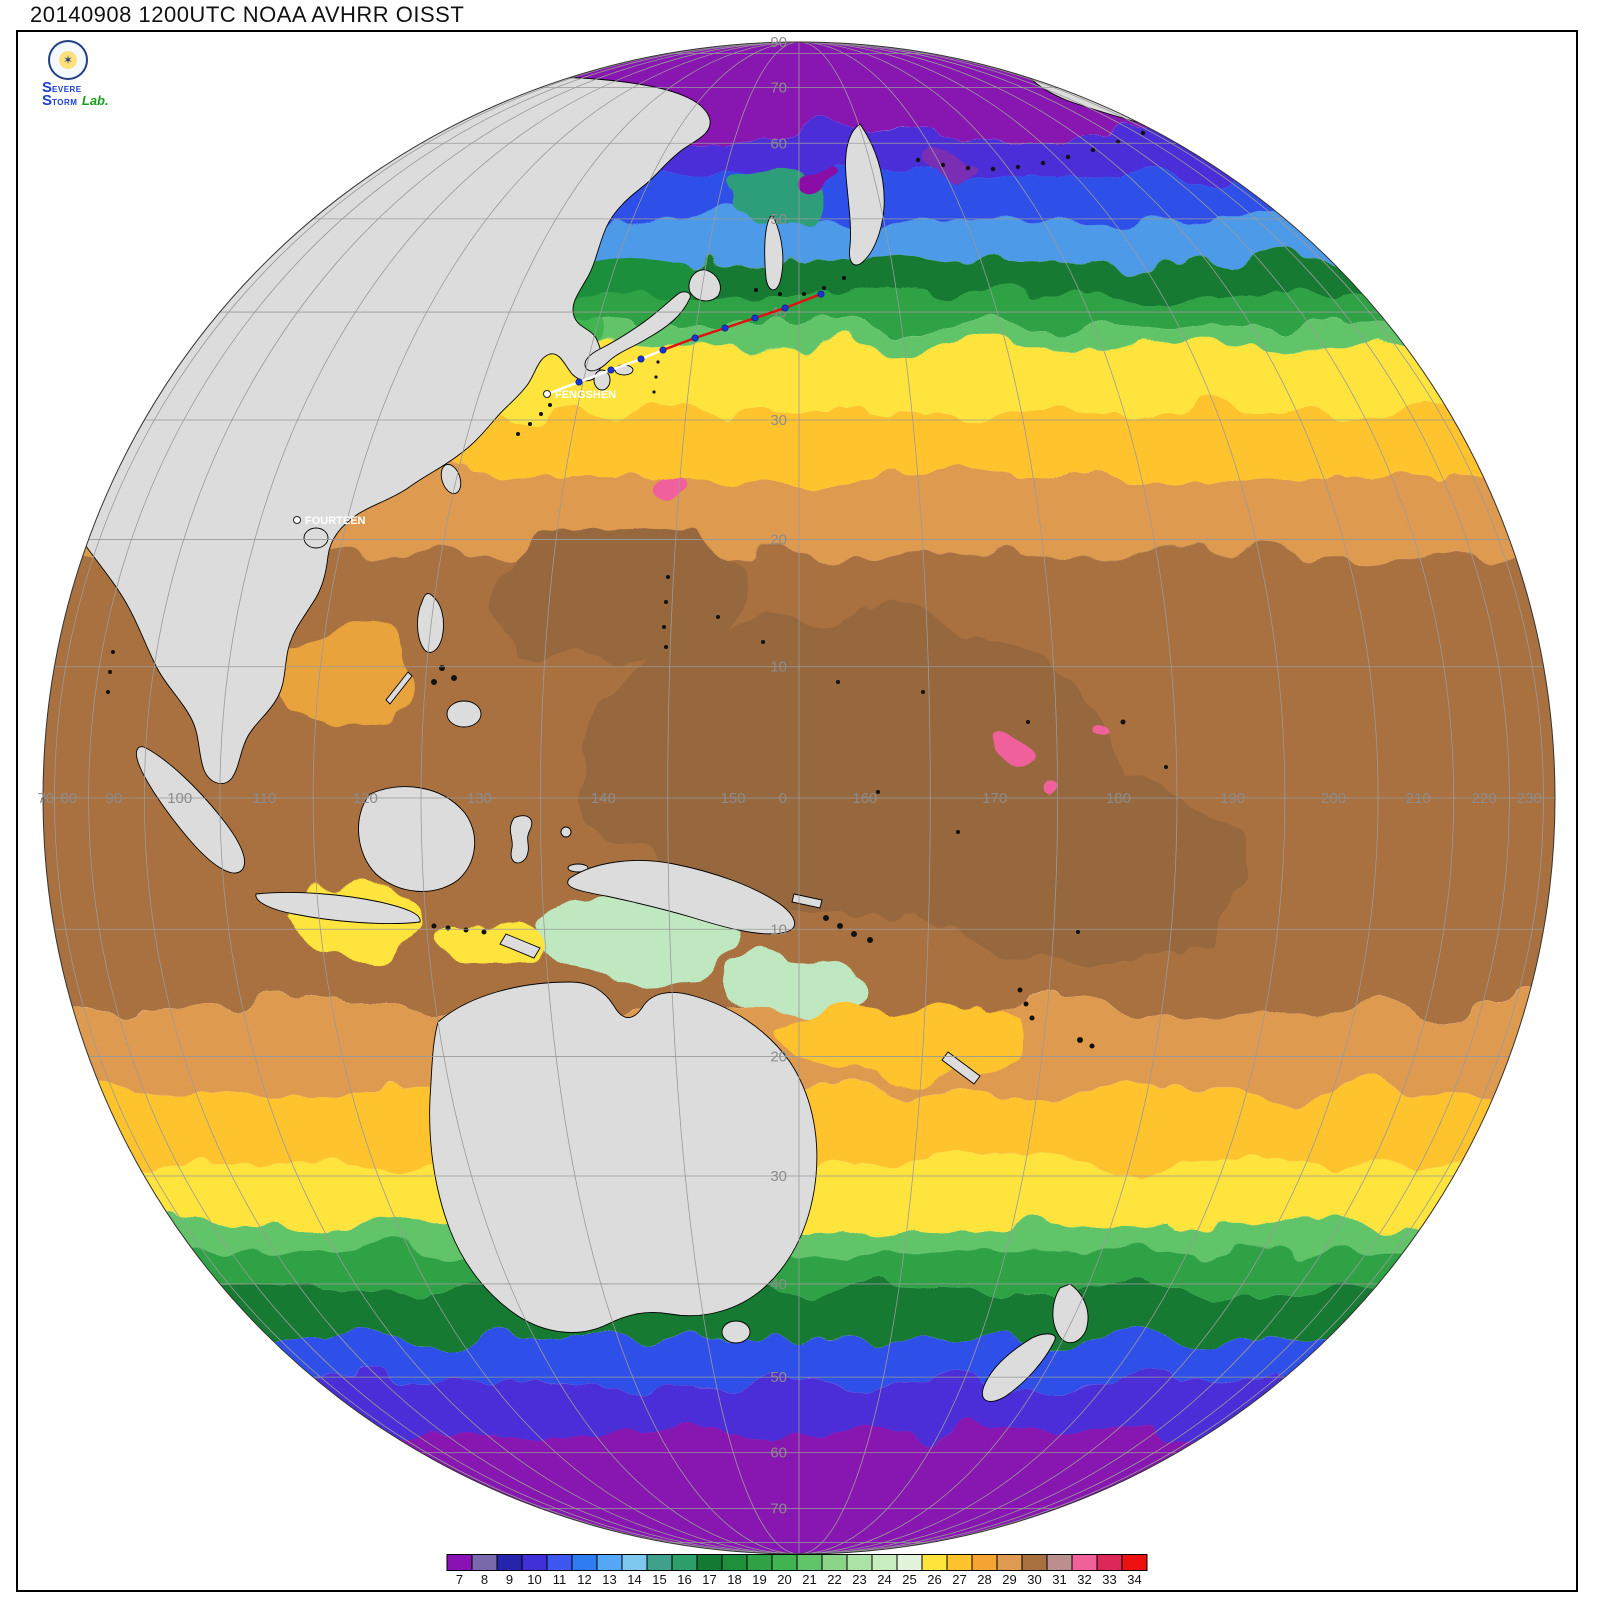 The image size is (1600, 1600). I want to click on storm-name-label: FENGSHEN, so click(585, 395).